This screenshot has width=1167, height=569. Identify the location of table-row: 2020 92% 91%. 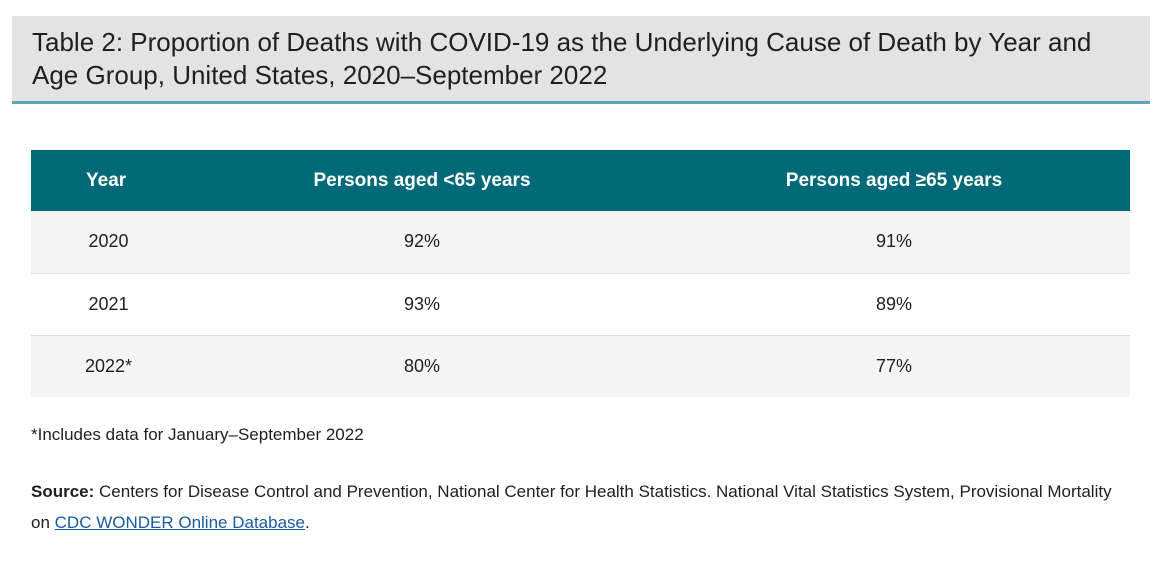
(580, 242).